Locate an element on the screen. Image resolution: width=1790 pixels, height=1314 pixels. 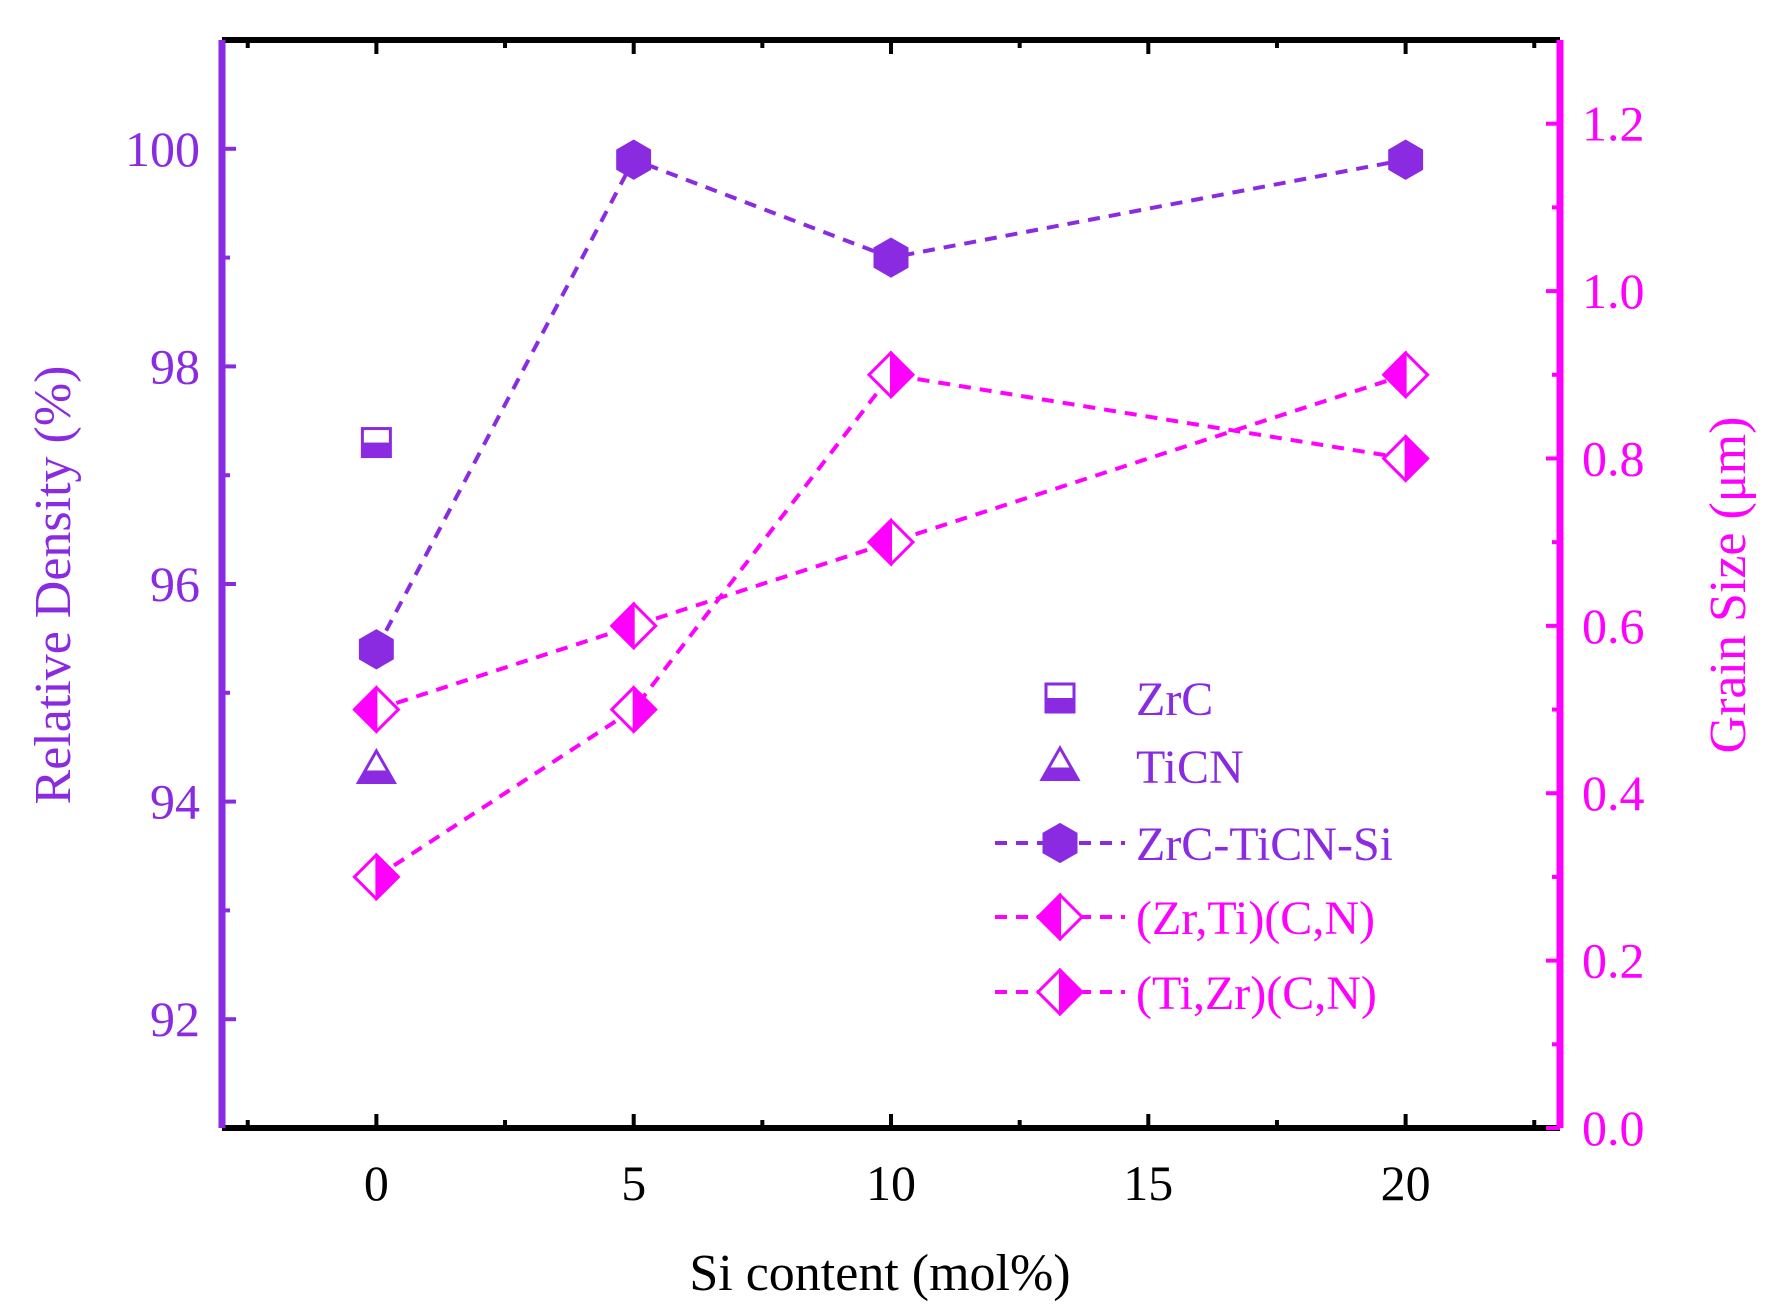
legend-label: ZrC is located at coordinates (1174, 699).